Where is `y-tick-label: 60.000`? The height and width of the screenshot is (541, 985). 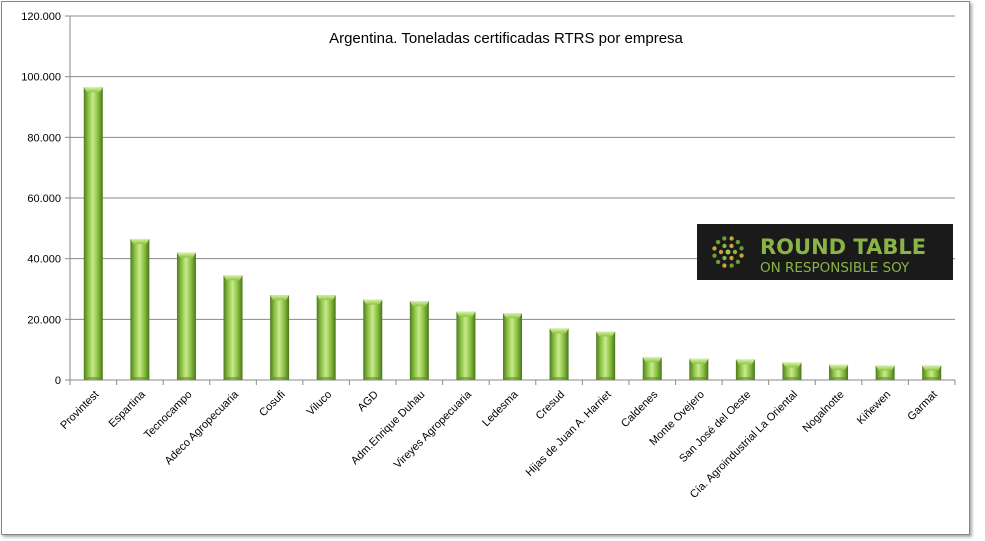 y-tick-label: 60.000 is located at coordinates (44, 199).